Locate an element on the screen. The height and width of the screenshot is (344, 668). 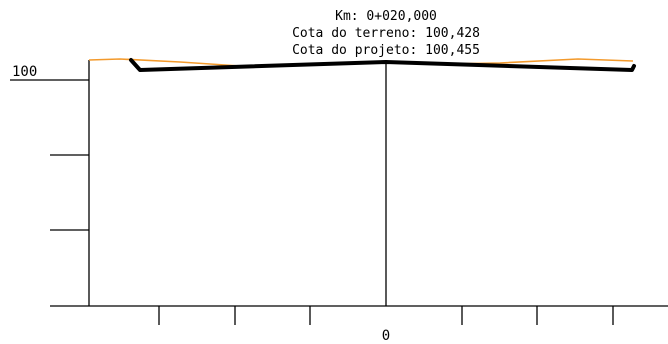
project-elevation-label: Cota do projeto: 100,455 is located at coordinates (386, 50).